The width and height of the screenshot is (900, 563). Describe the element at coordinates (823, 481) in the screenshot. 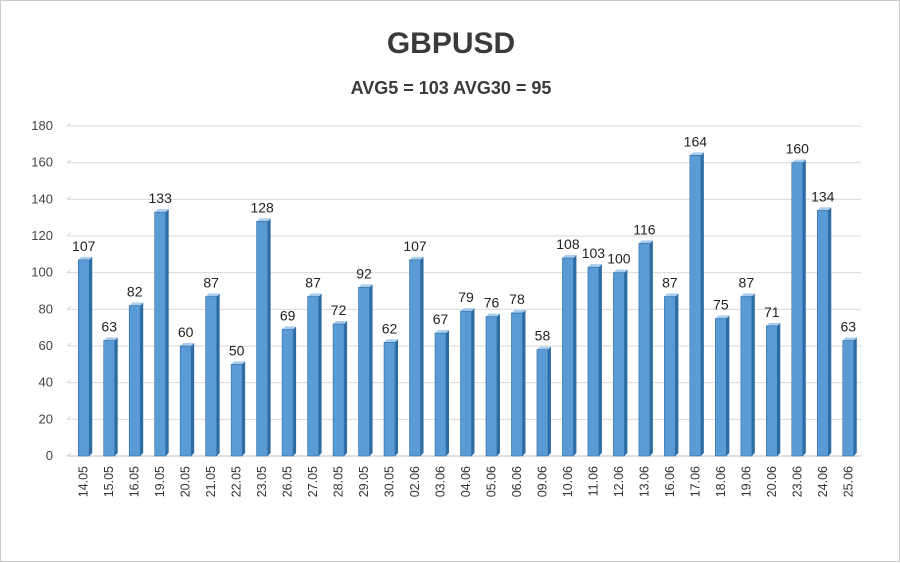

I see `x-tick-label: 24.06` at that location.